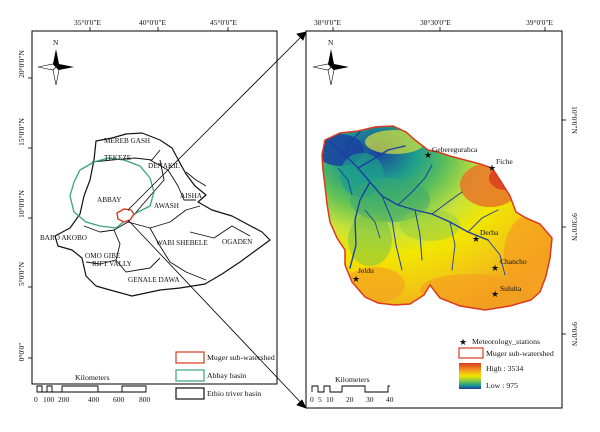 The width and height of the screenshot is (600, 432). What do you see at coordinates (21, 132) in the screenshot?
I see `lat-tick-label: 15°0'0"N` at bounding box center [21, 132].